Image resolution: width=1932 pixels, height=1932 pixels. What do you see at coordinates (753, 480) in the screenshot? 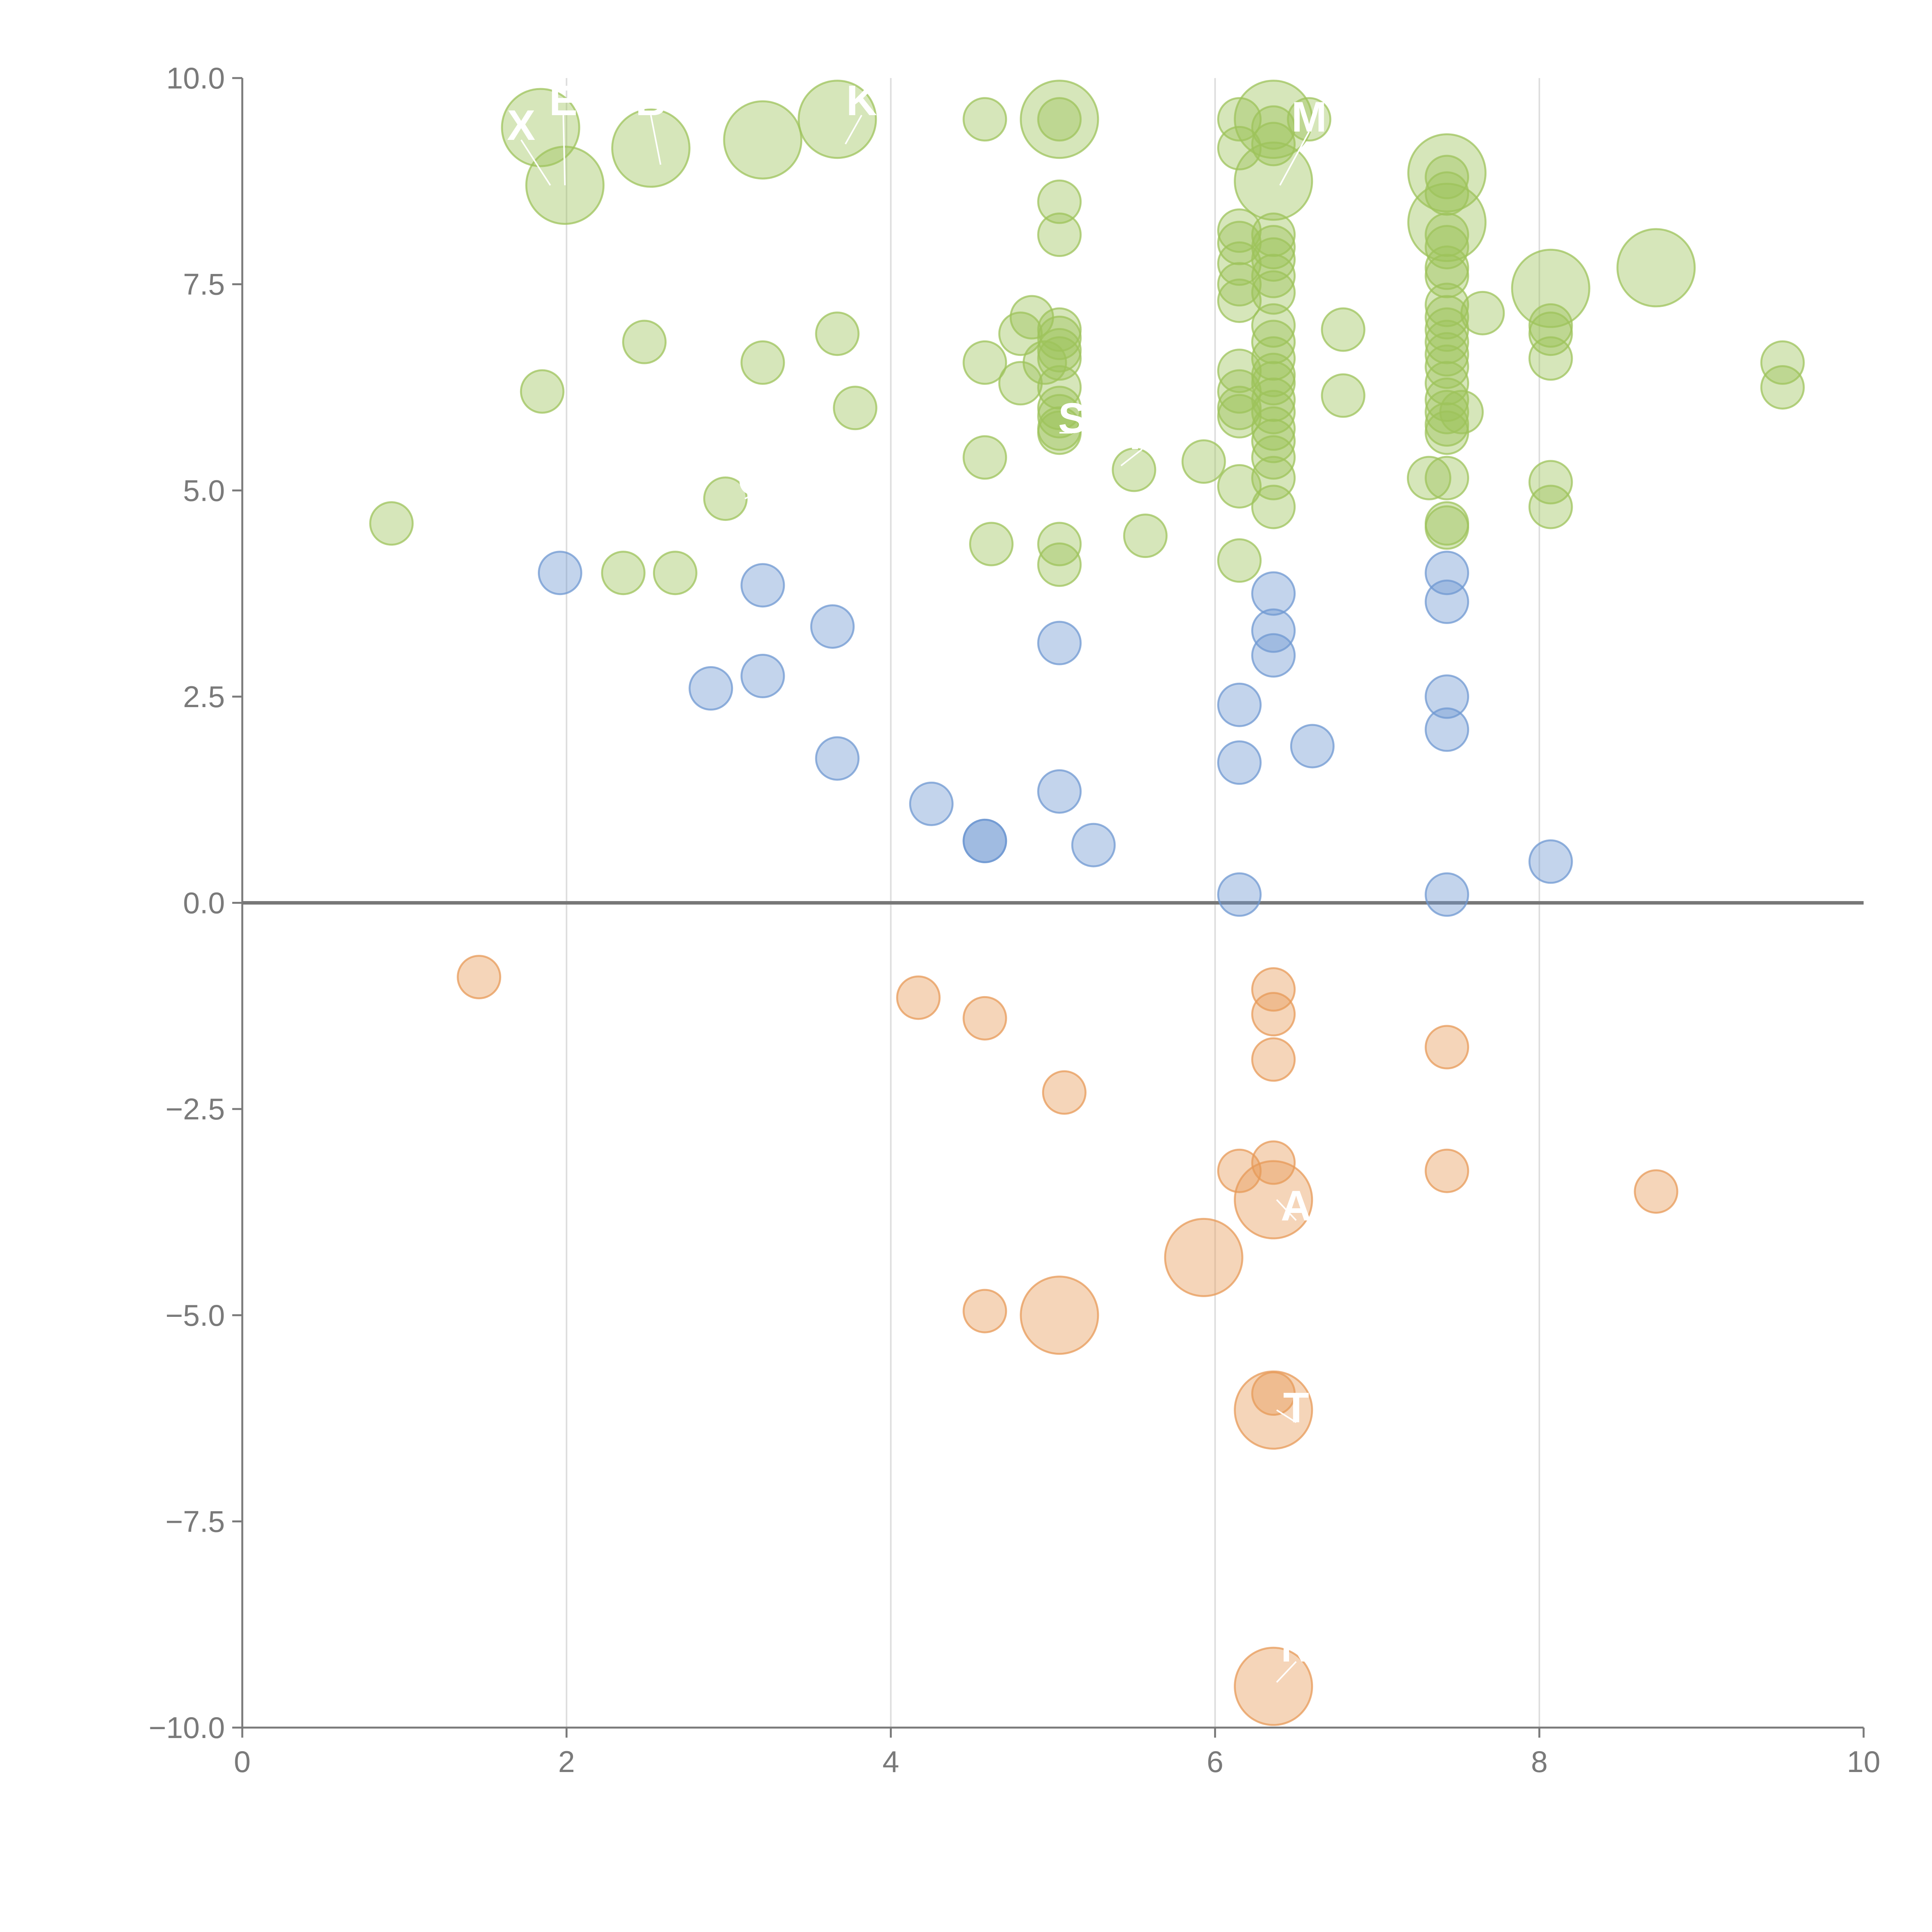
I see `point-label: C` at bounding box center [753, 480].